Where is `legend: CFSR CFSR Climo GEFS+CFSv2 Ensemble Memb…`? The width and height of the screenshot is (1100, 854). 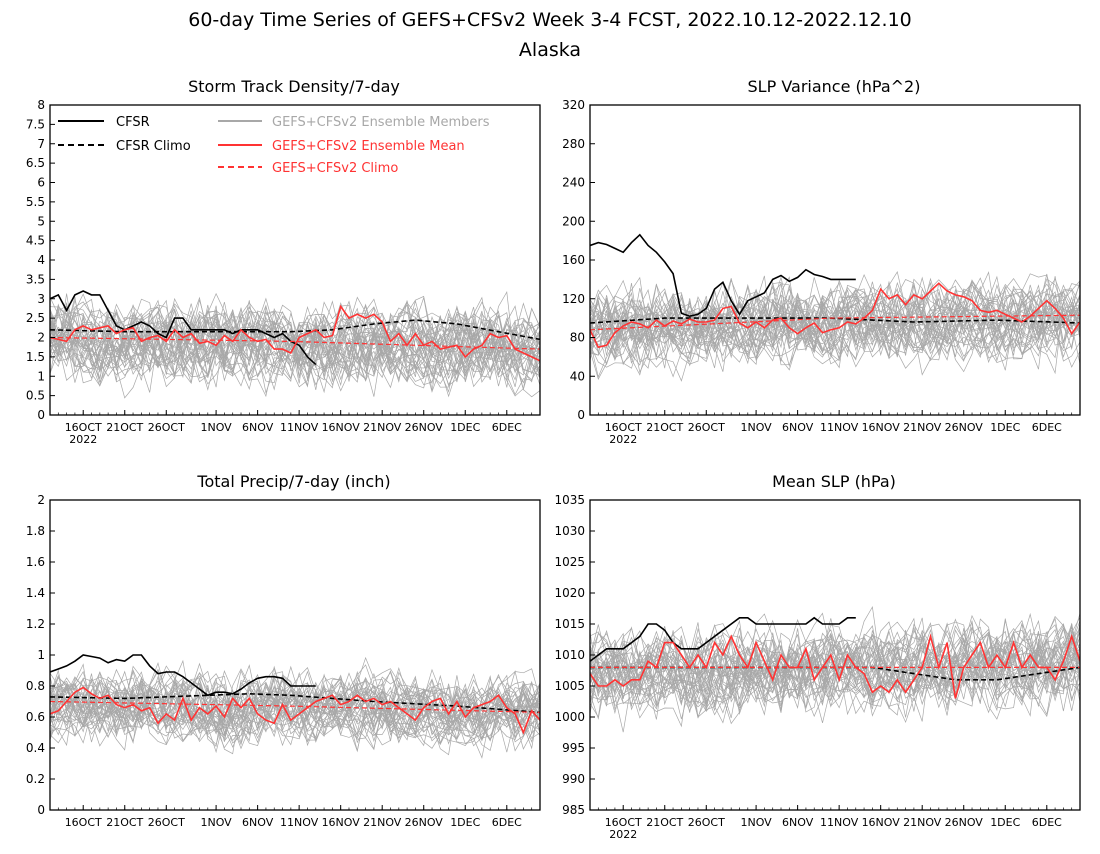 legend: CFSR CFSR Climo GEFS+CFSv2 Ensemble Memb… is located at coordinates (274, 145).